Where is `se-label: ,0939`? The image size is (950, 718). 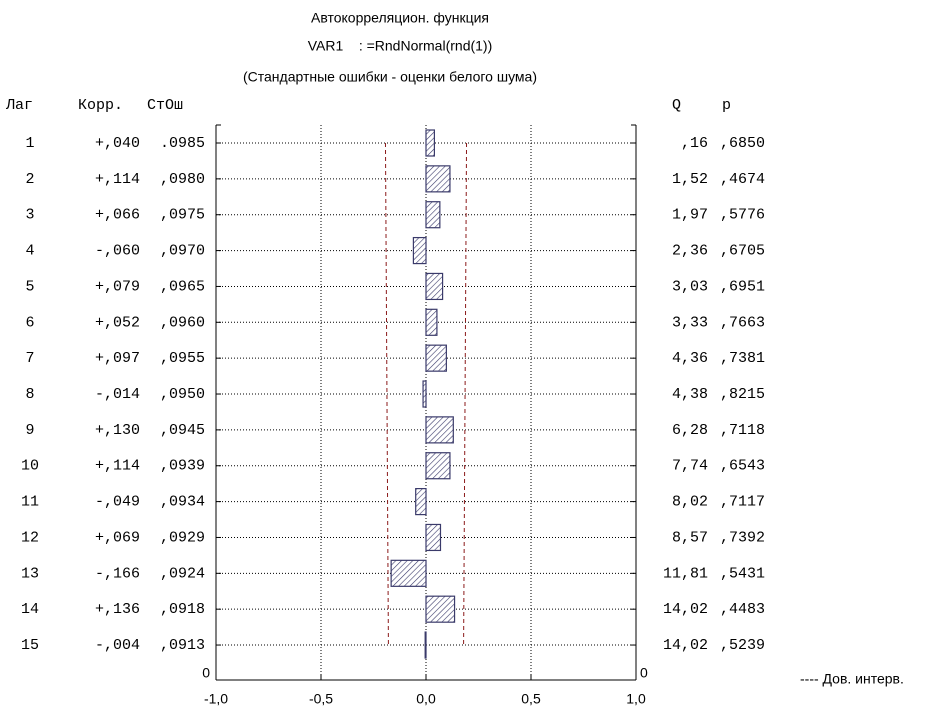 se-label: ,0939 is located at coordinates (182, 466).